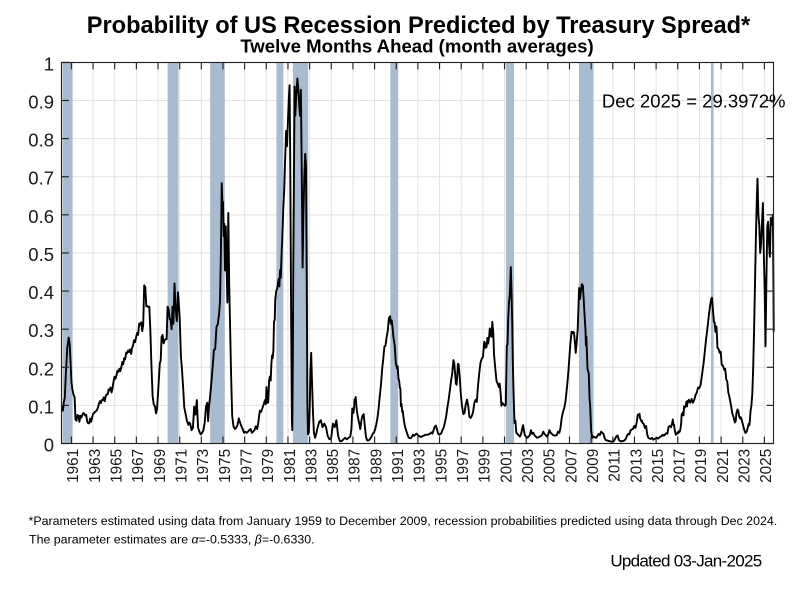  What do you see at coordinates (41, 292) in the screenshot?
I see `svg-text: 0.4` at bounding box center [41, 292].